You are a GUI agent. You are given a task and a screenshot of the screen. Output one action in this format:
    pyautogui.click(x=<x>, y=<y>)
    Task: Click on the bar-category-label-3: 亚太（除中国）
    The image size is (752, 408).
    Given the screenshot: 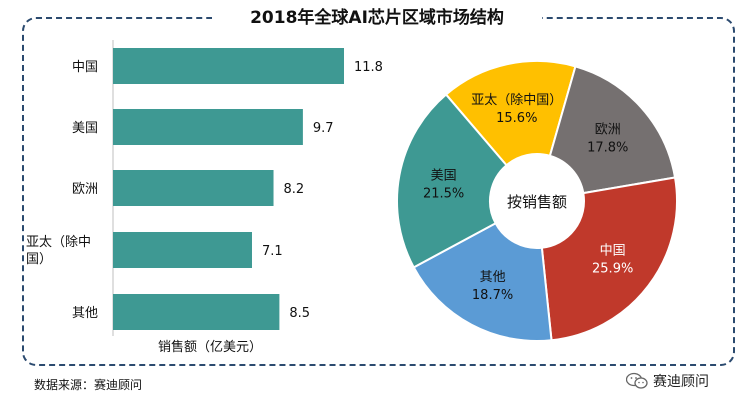 What is the action you would take?
    pyautogui.click(x=58, y=251)
    